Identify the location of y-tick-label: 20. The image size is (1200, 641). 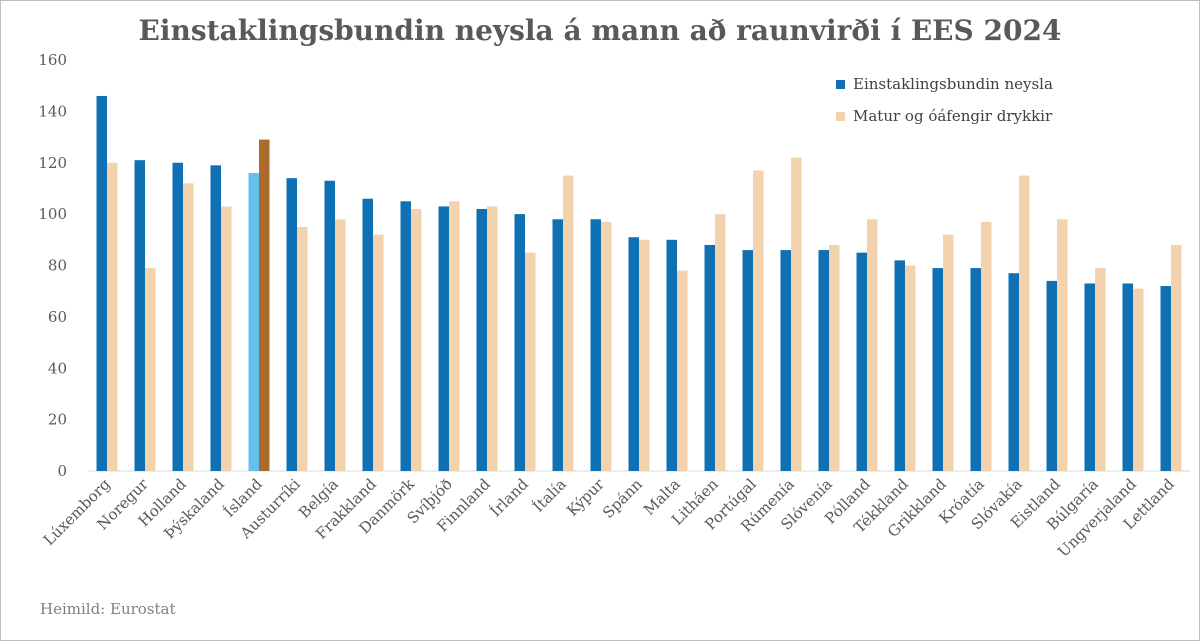
(57, 420).